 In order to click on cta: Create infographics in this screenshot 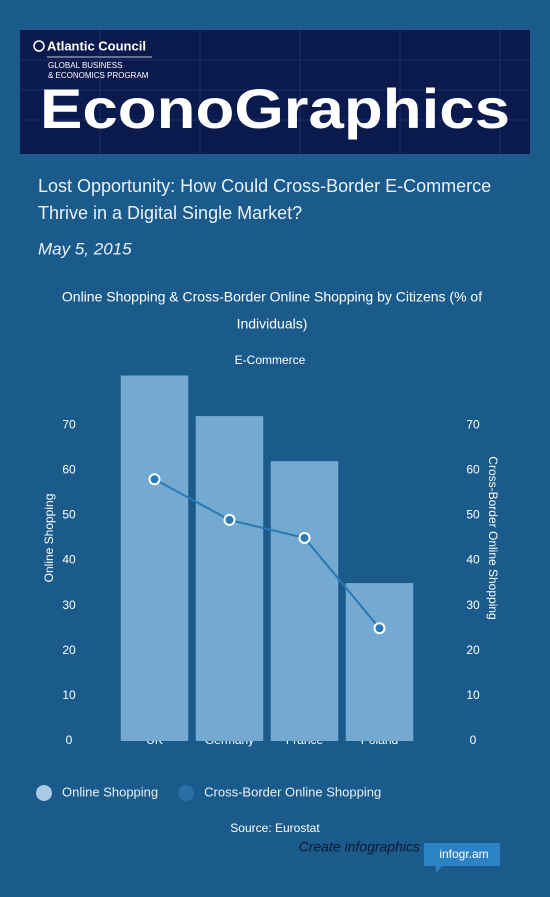, I will do `click(359, 847)`.